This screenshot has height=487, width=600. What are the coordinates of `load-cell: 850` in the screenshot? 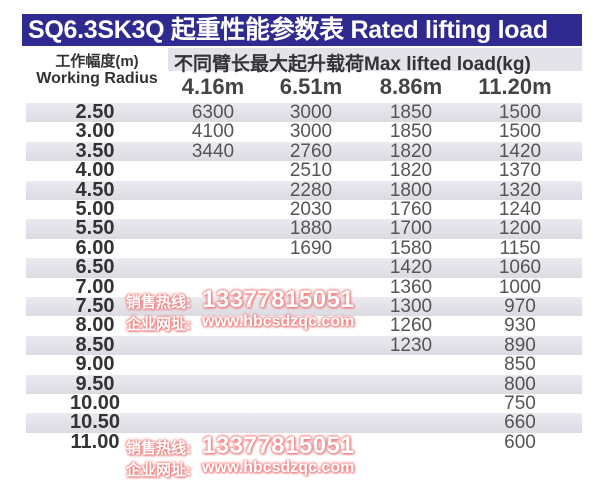 It's located at (520, 365).